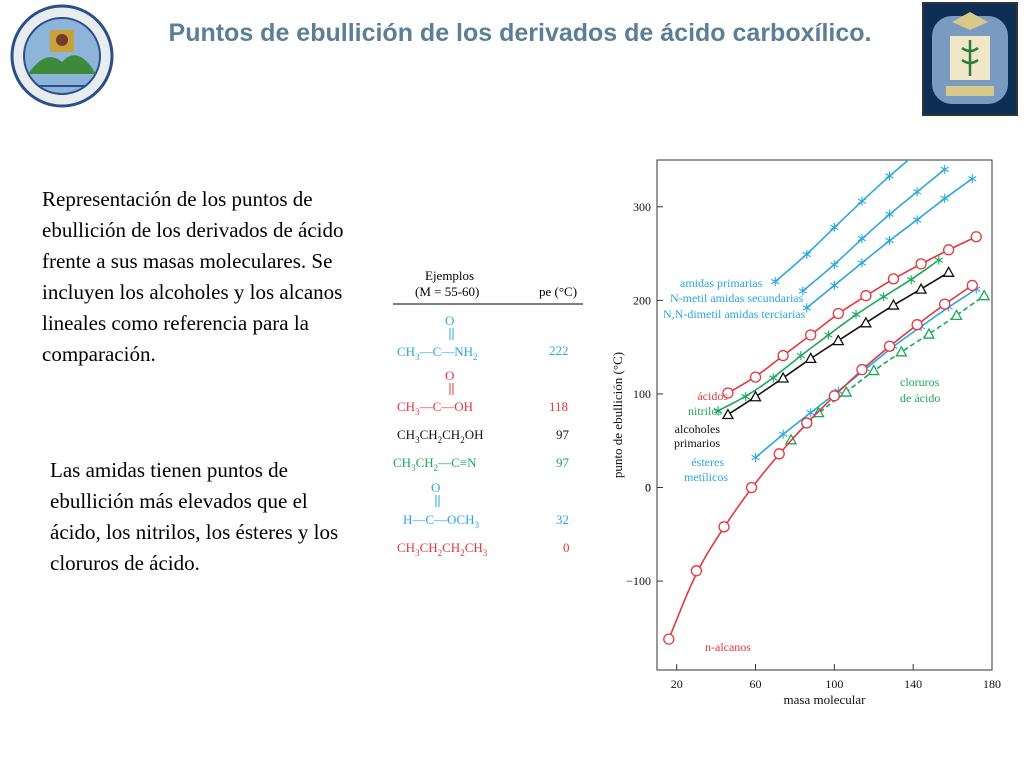  Describe the element at coordinates (920, 382) in the screenshot. I see `annotation-9: cloruros` at that location.